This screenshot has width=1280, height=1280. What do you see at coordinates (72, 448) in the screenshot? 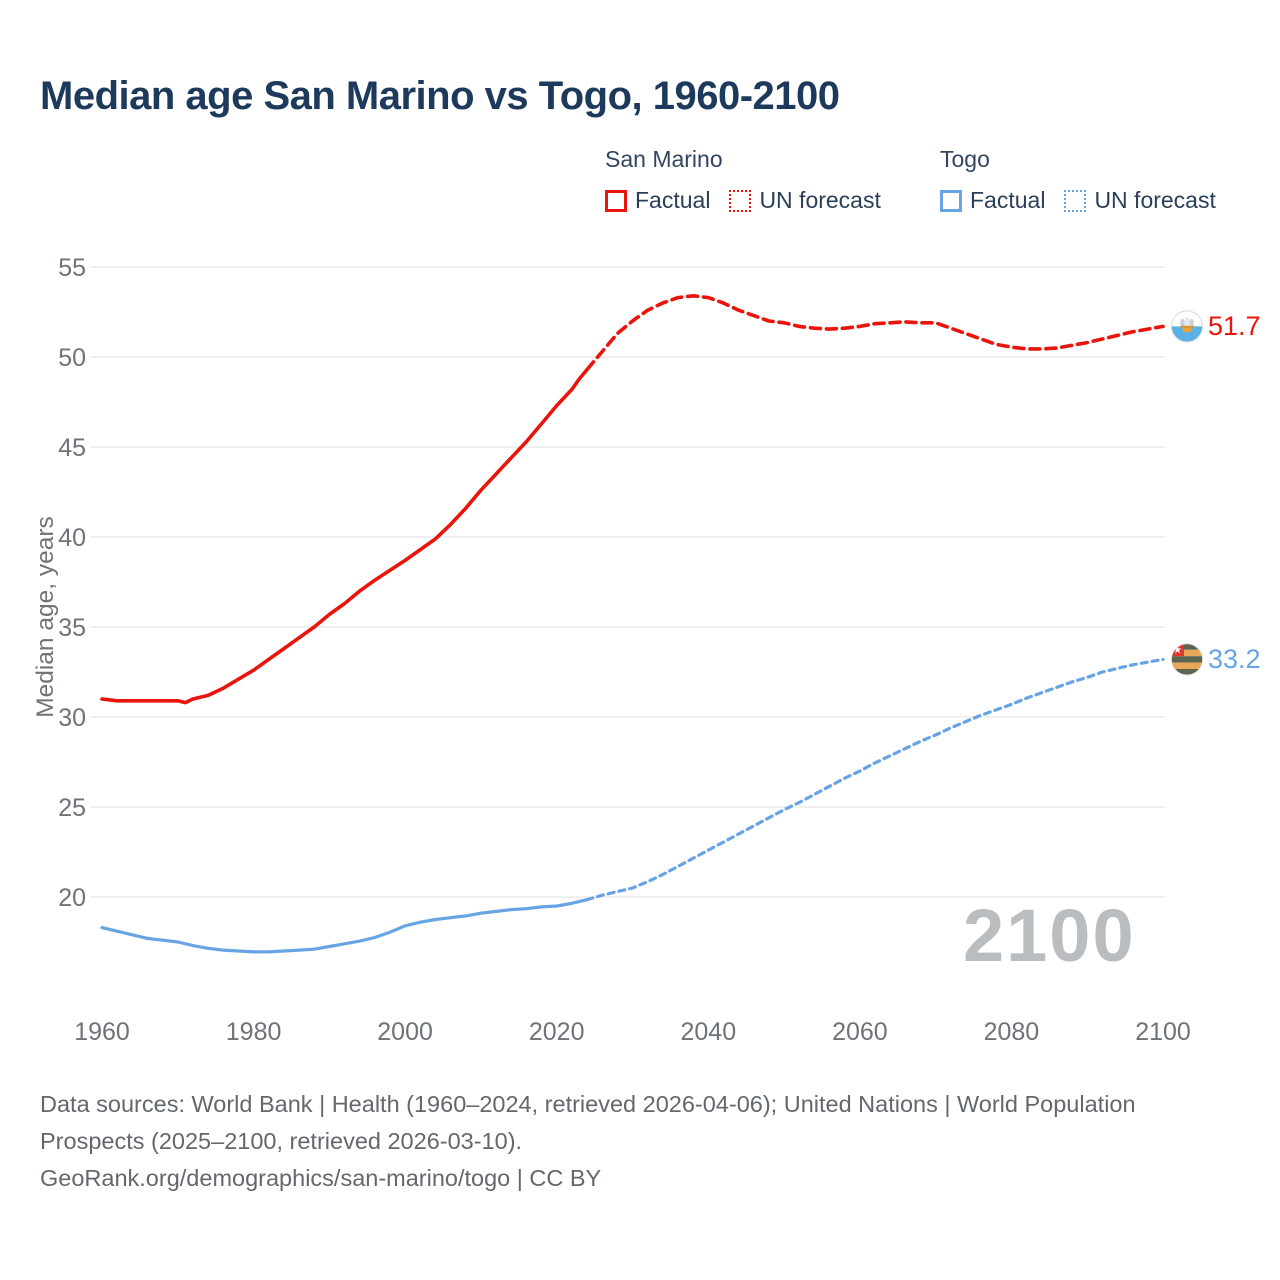
I see `y-tick-label: 45` at bounding box center [72, 448].